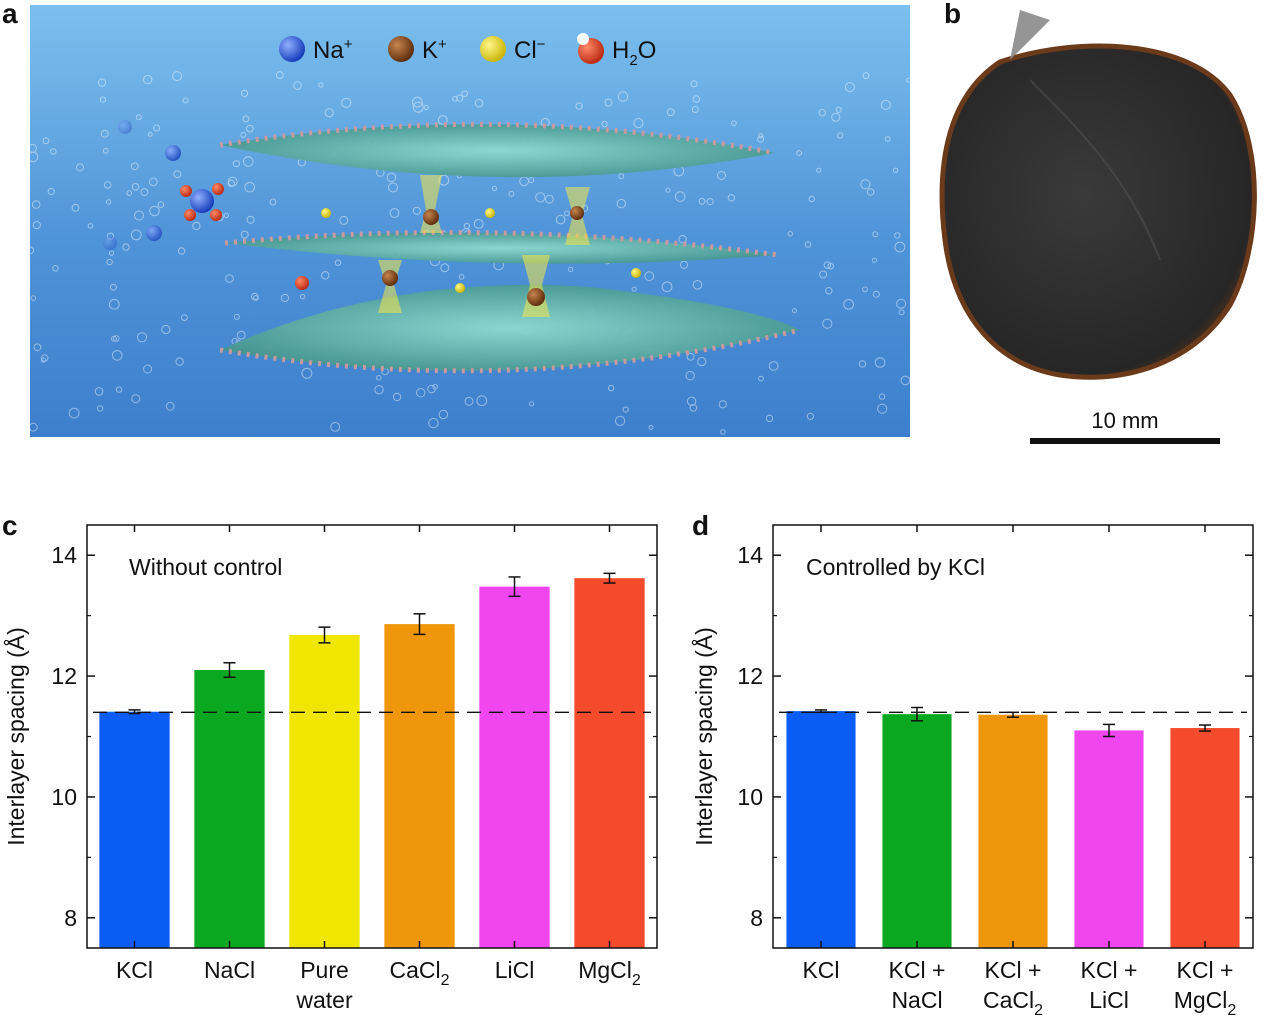 The image size is (1264, 1023). Describe the element at coordinates (372, 213) in the screenshot. I see `hydrated-ions` at that location.